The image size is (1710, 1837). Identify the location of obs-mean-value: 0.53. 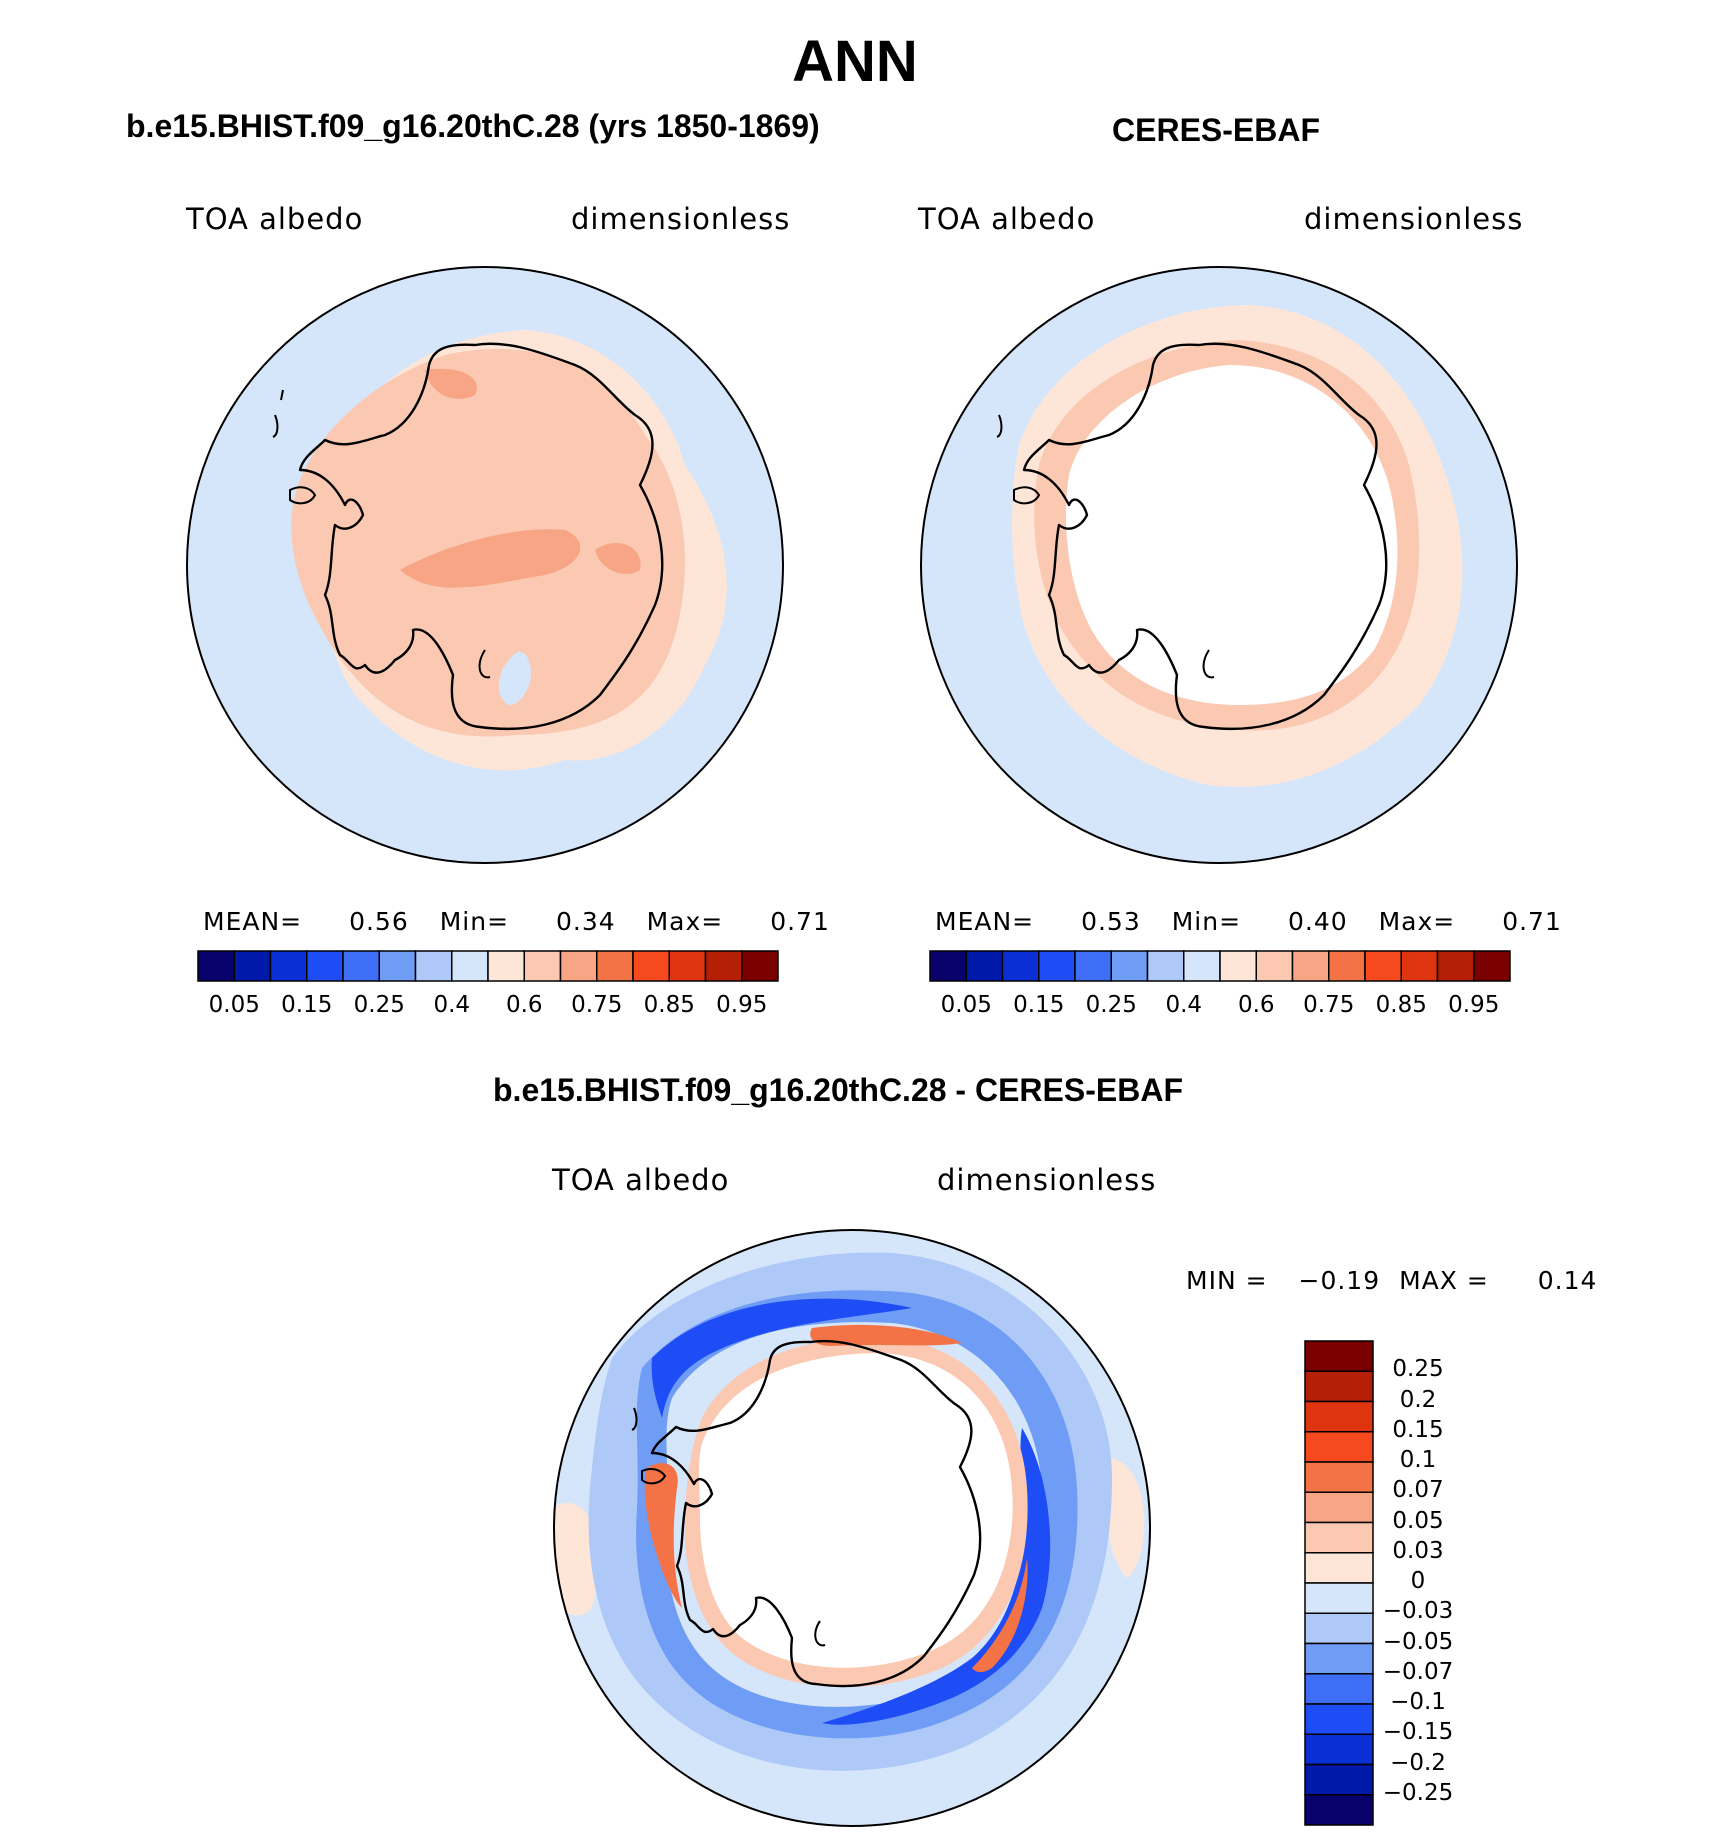
(1111, 921).